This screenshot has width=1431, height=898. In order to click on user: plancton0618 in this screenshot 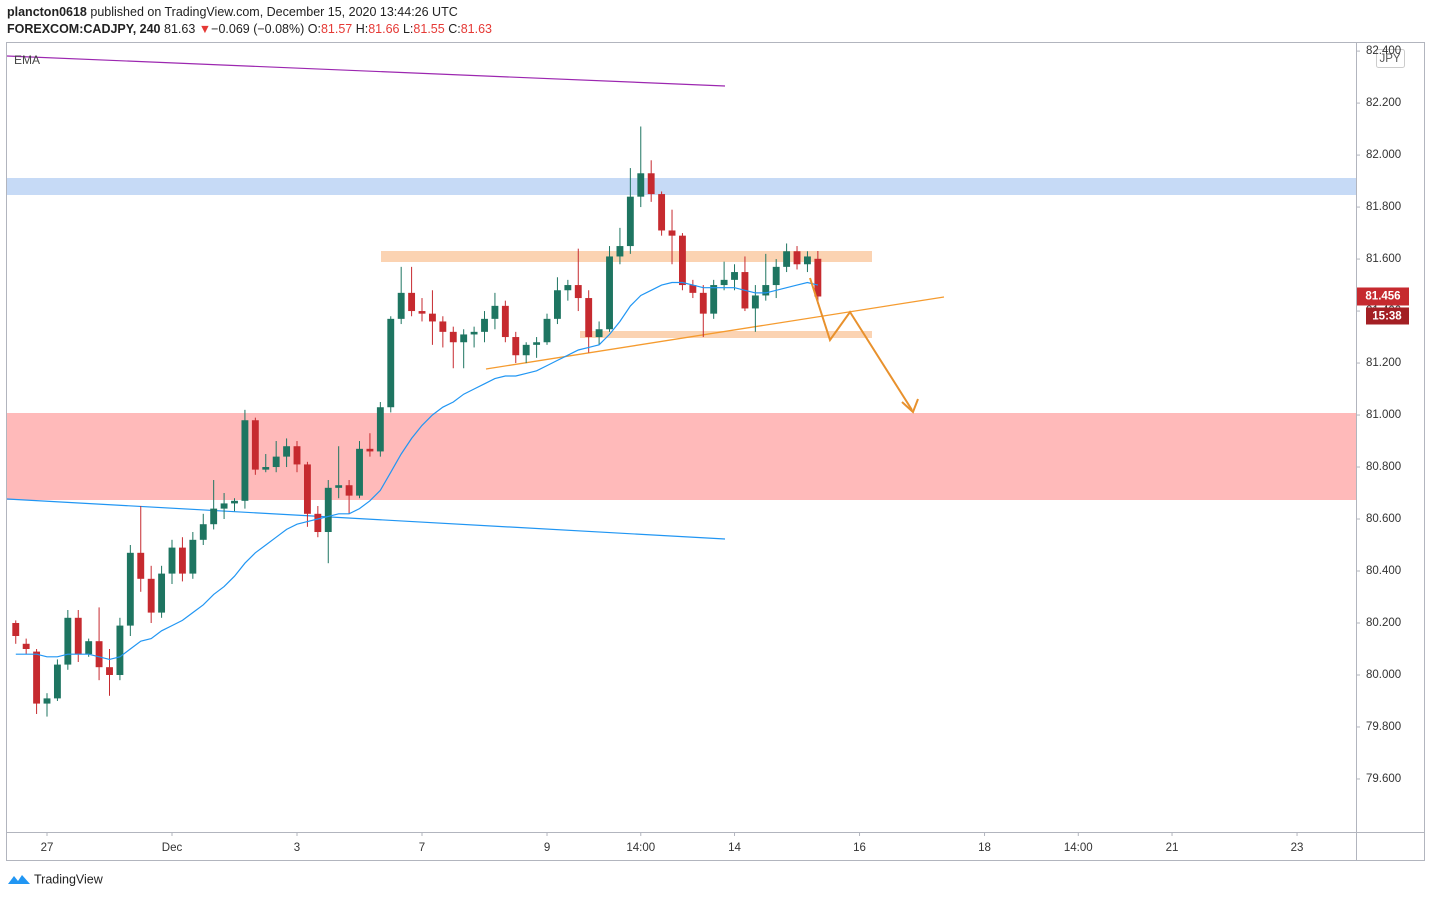, I will do `click(47, 12)`.